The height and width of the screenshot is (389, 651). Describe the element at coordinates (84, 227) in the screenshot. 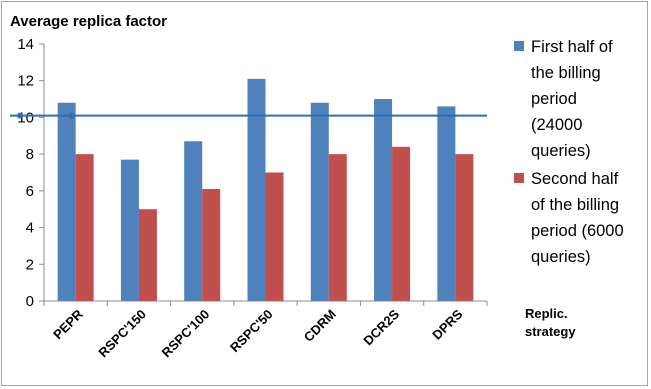

I see `bar-second-half-pepr` at that location.